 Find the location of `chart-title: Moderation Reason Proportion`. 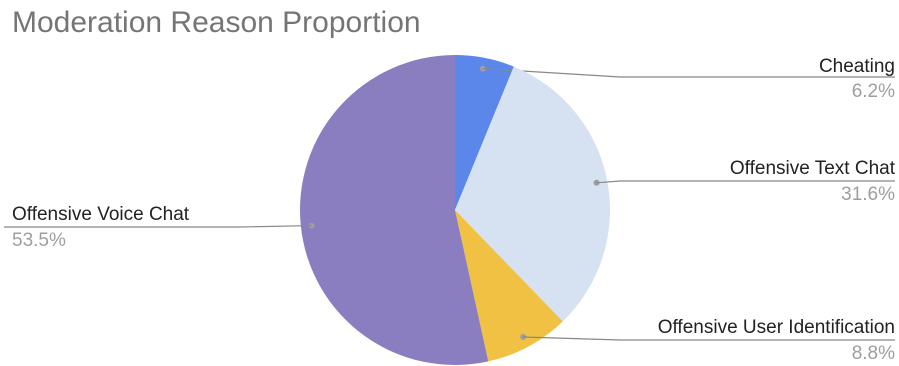

chart-title: Moderation Reason Proportion is located at coordinates (216, 22).